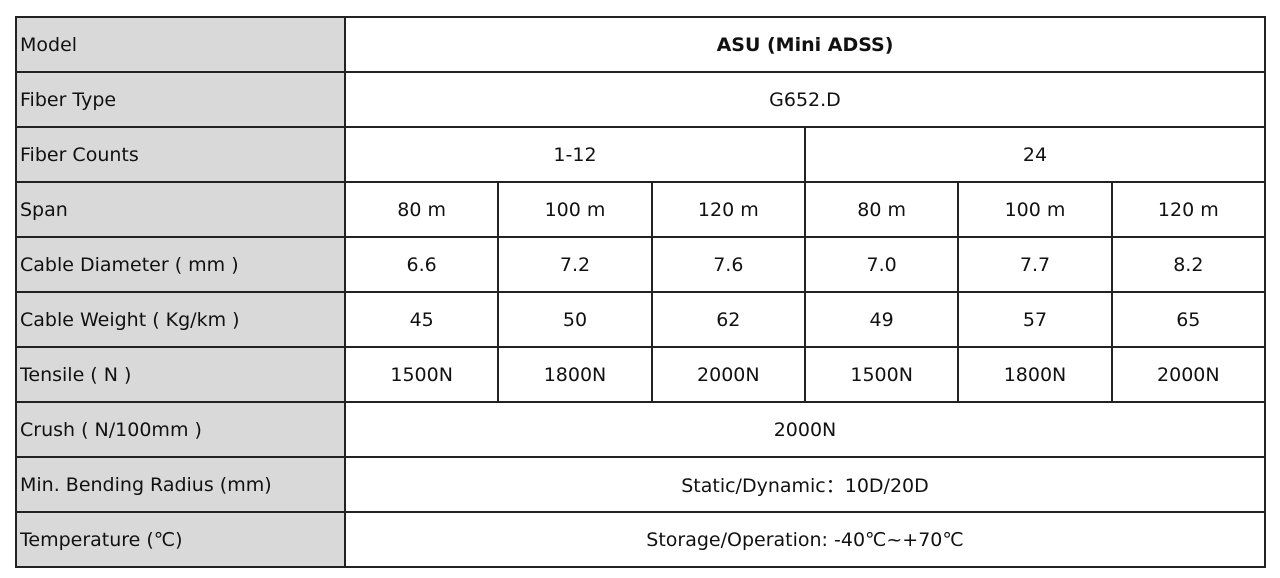 The image size is (1280, 578). Describe the element at coordinates (180, 264) in the screenshot. I see `row-label: Cable Diameter ( mm )` at that location.